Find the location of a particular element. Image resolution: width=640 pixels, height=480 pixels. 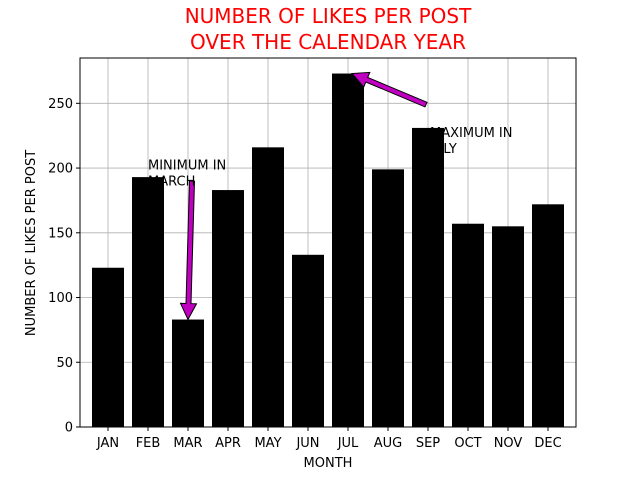

bar-oct is located at coordinates (468, 325).